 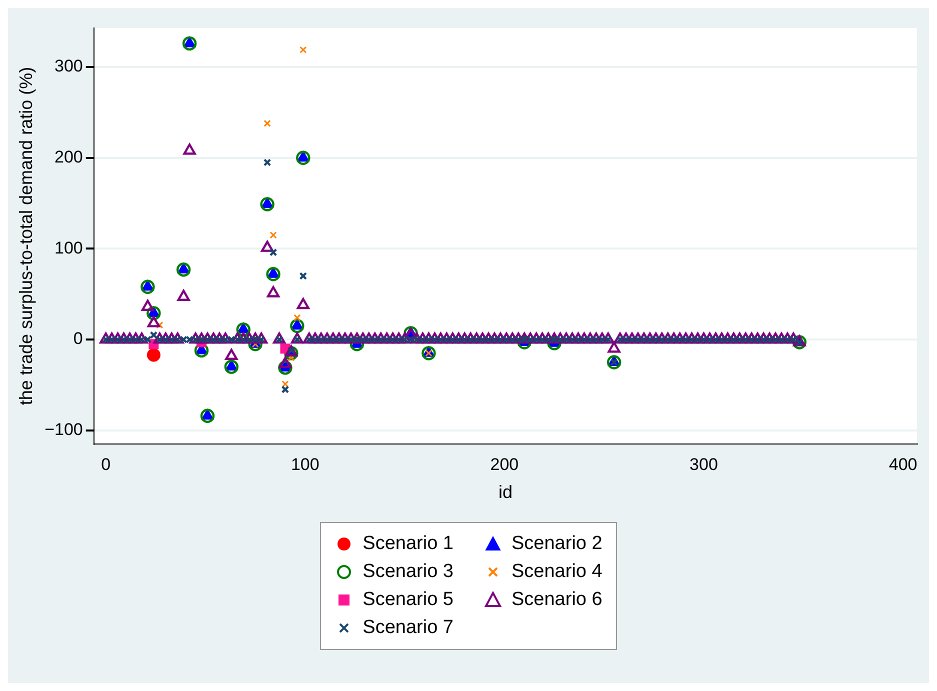 I want to click on legend-label: Scenario 5, so click(x=408, y=600).